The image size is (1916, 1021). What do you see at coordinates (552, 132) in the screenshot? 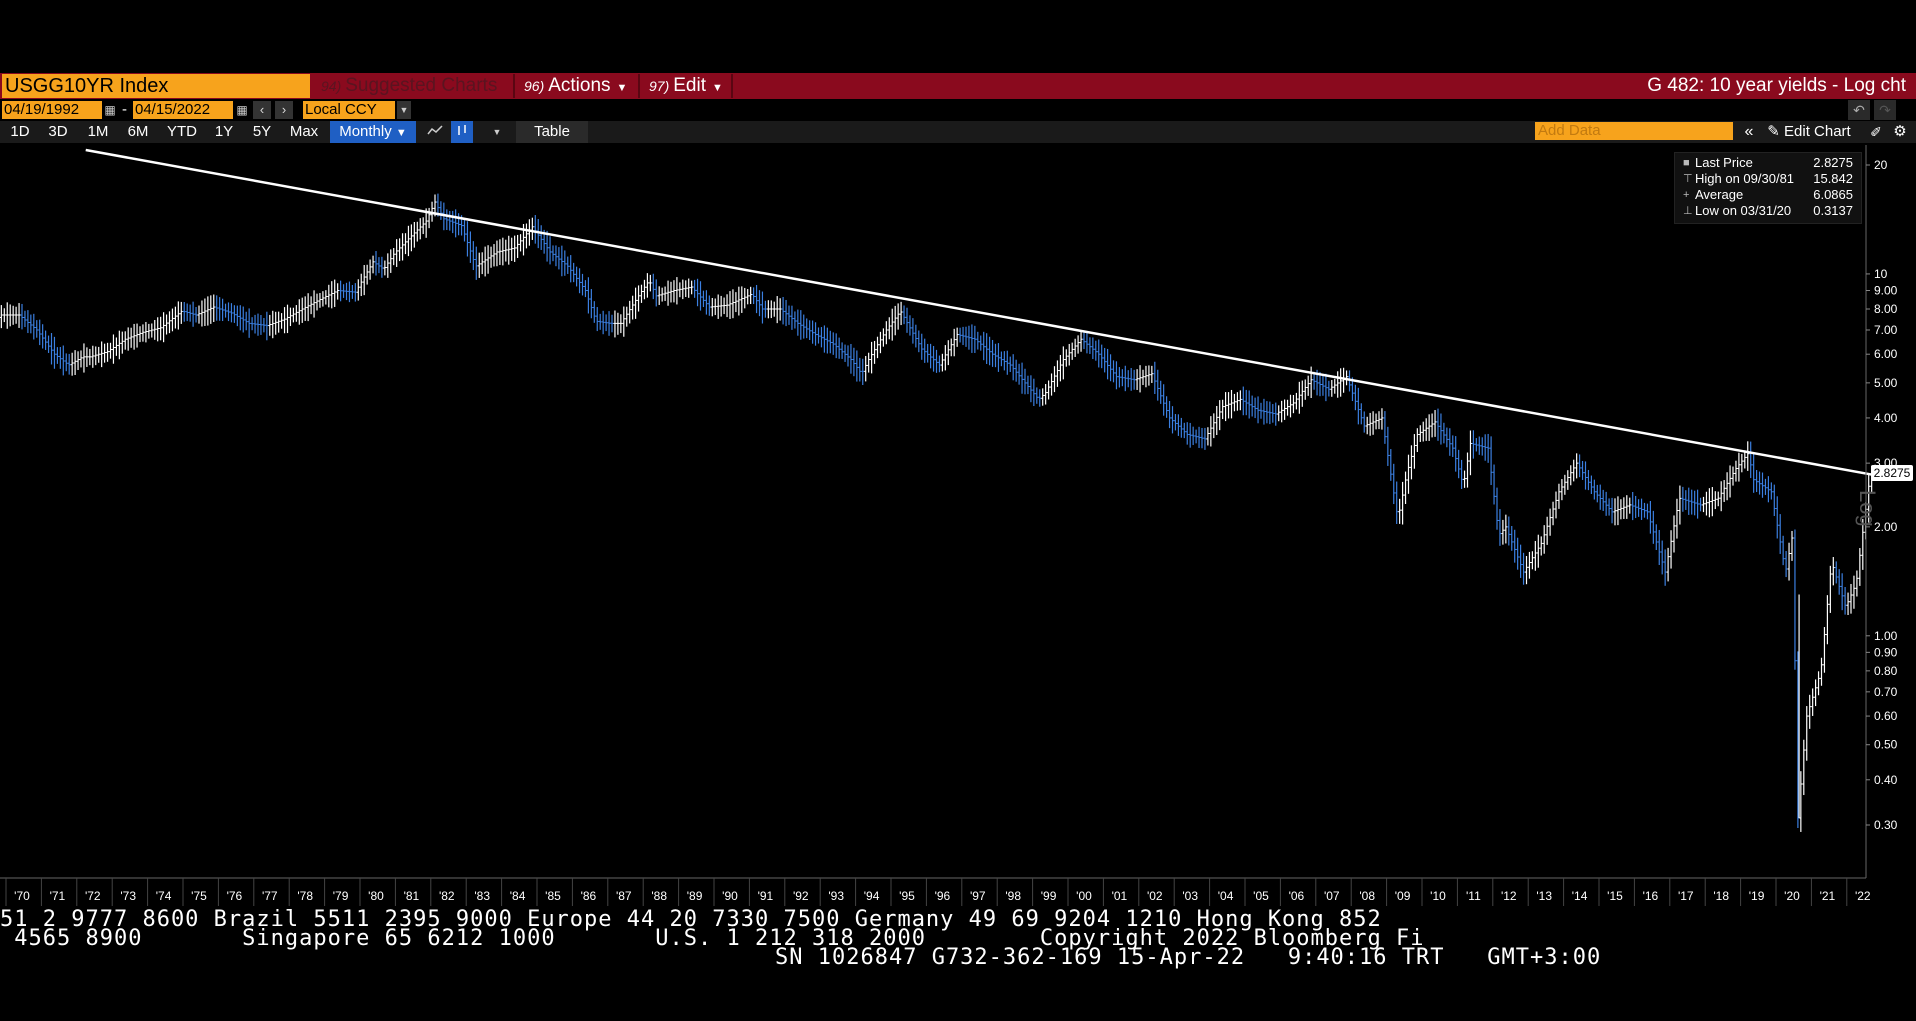
I see `table-button: Table` at bounding box center [552, 132].